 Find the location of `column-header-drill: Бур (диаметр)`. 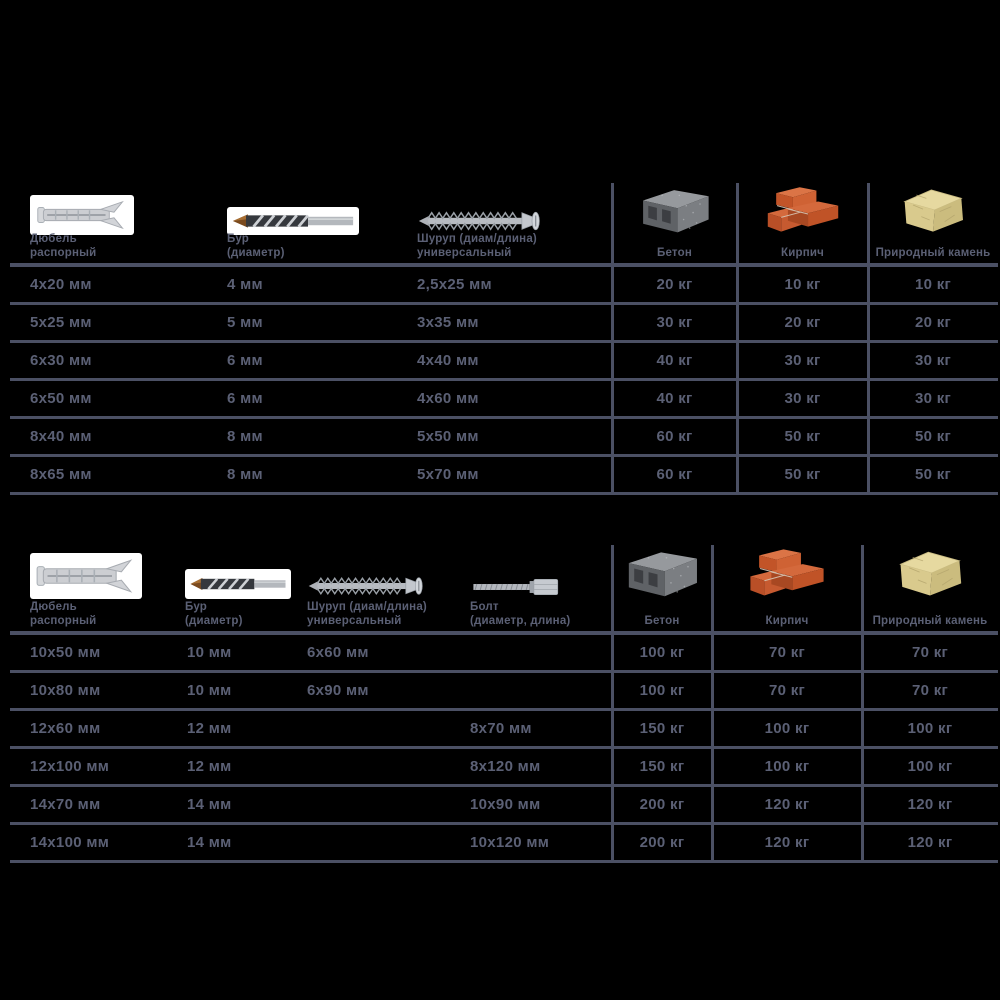

column-header-drill: Бур (диаметр) is located at coordinates (256, 246).